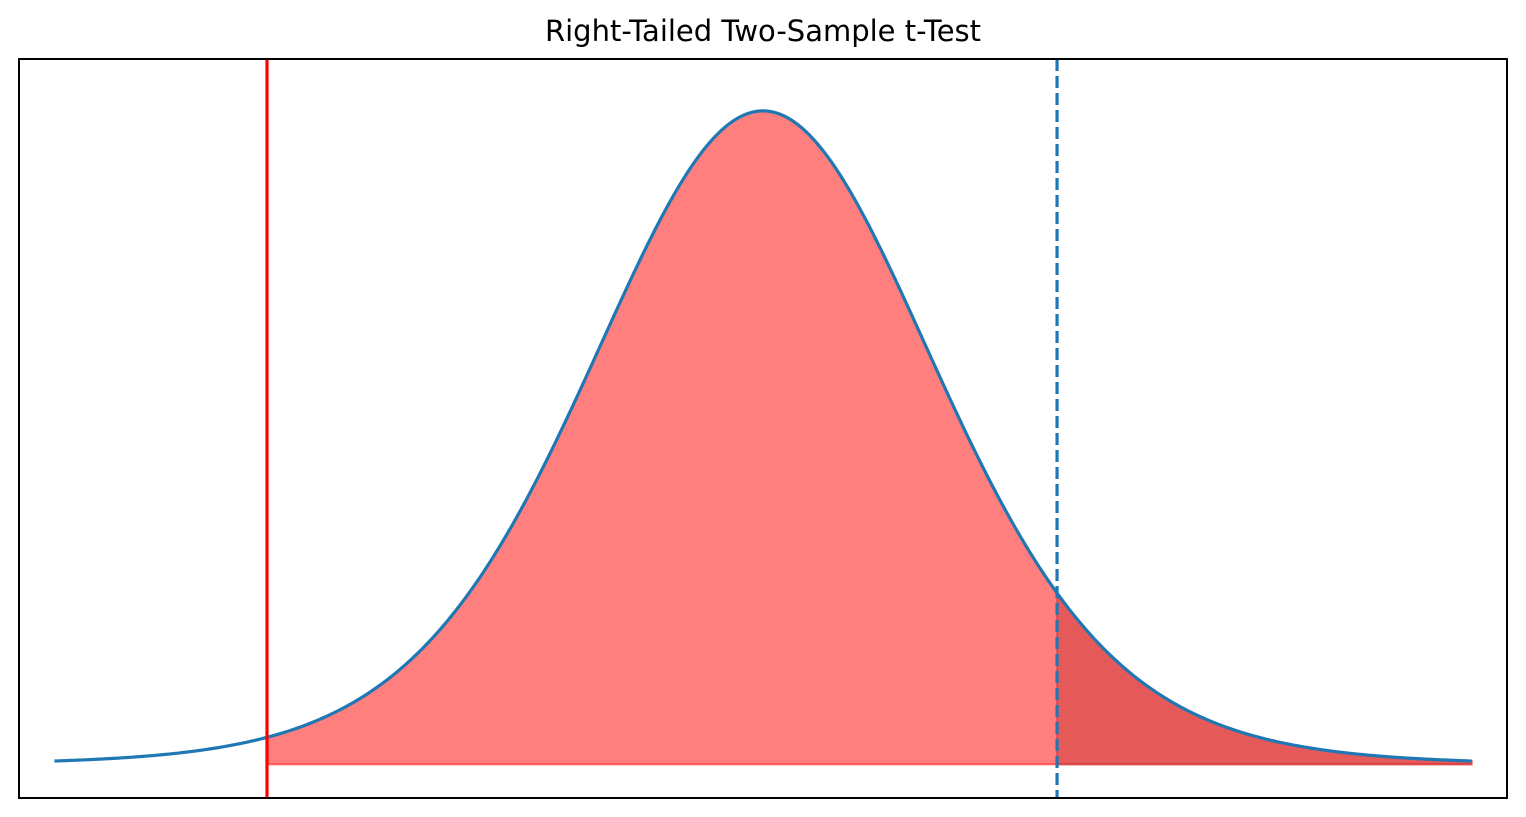  I want to click on chart-title: Right-Tailed Two-Sample t-Test, so click(763, 31).